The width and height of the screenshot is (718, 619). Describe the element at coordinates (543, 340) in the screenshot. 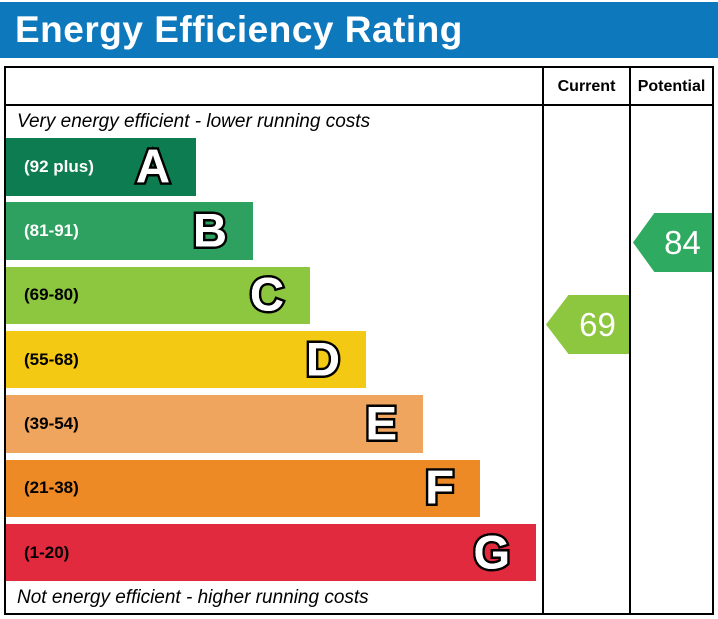

I see `current-column-divider` at that location.